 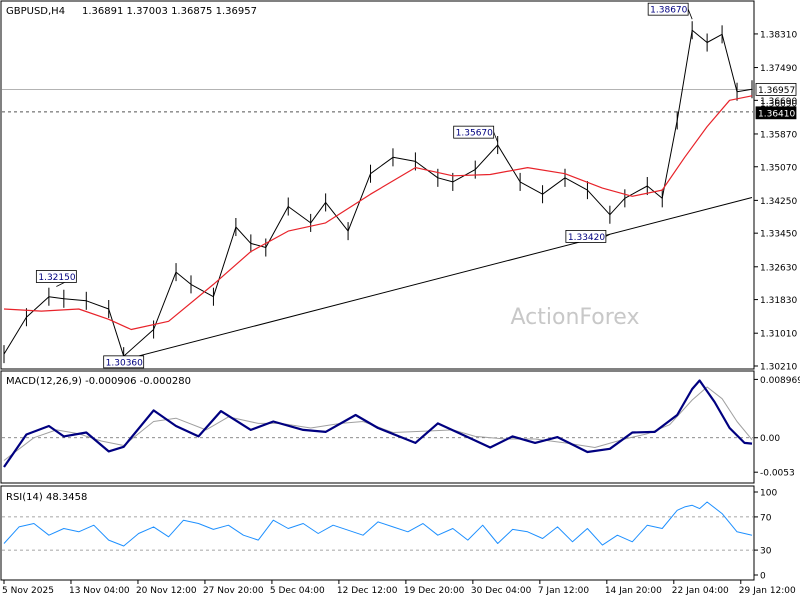 What do you see at coordinates (378, 524) in the screenshot?
I see `rsi-line` at bounding box center [378, 524].